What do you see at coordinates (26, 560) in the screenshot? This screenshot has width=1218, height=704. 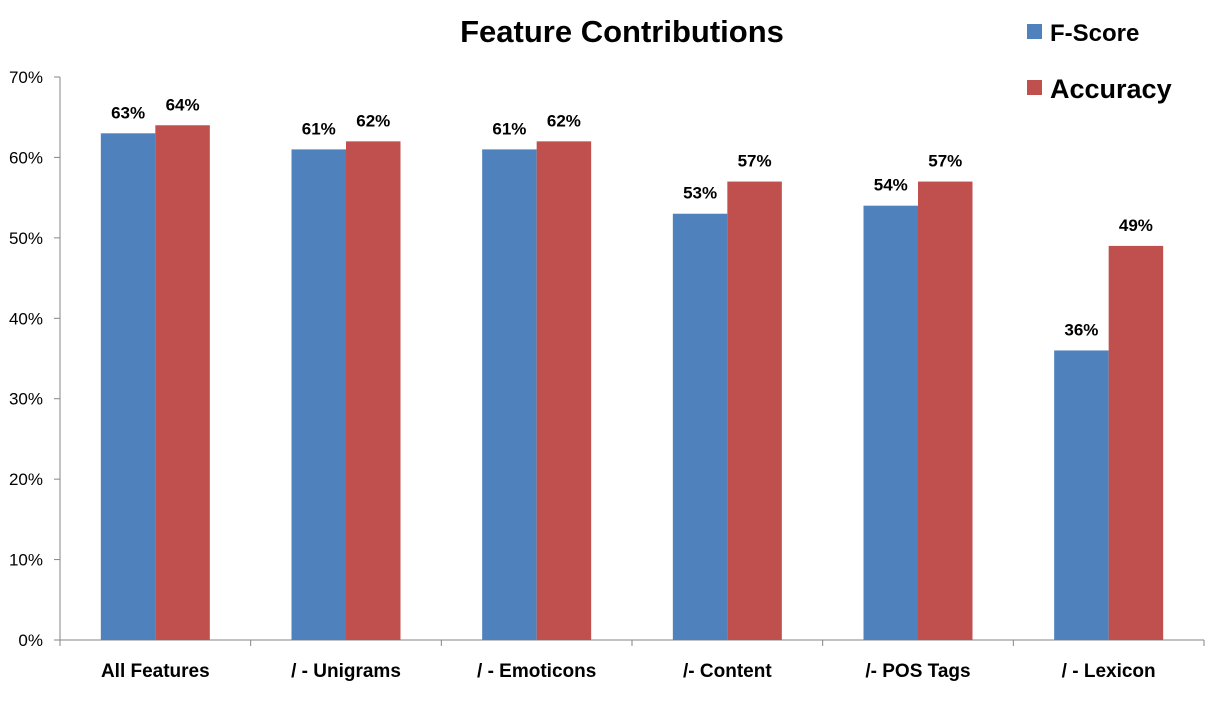 I see `y-tick-label: 10%` at bounding box center [26, 560].